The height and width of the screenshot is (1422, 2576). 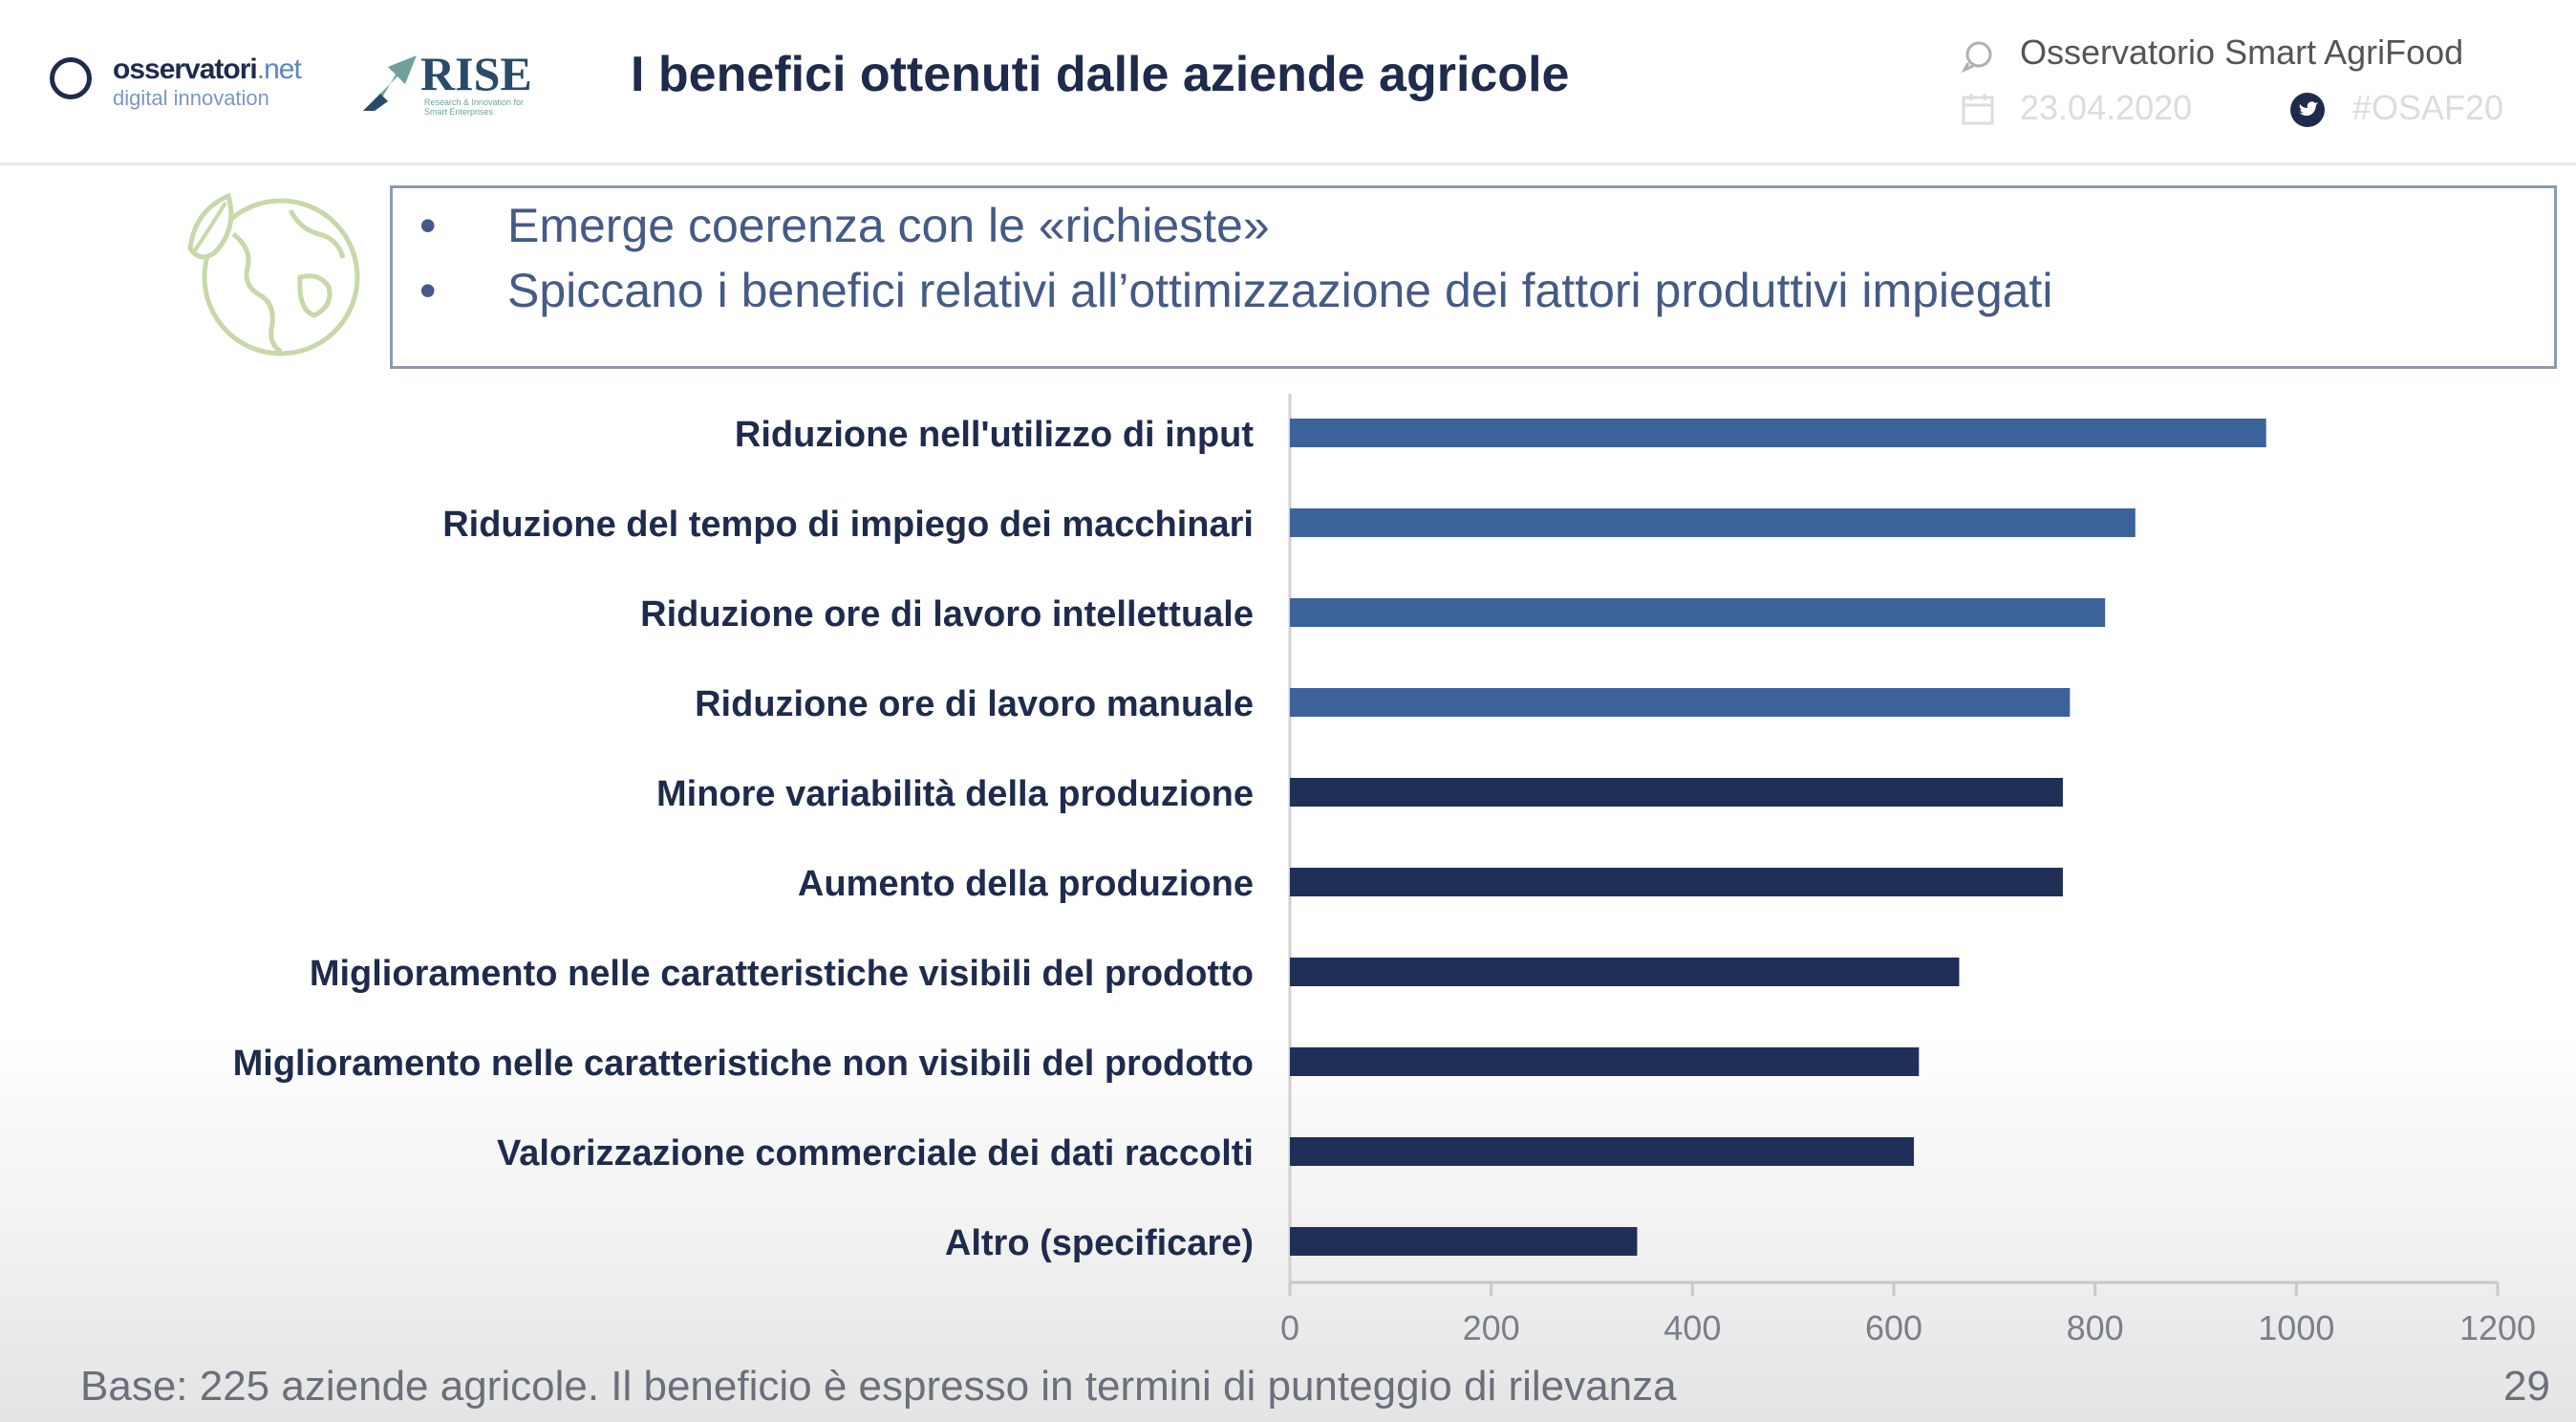 What do you see at coordinates (273, 274) in the screenshot?
I see `globe-leaf-icon` at bounding box center [273, 274].